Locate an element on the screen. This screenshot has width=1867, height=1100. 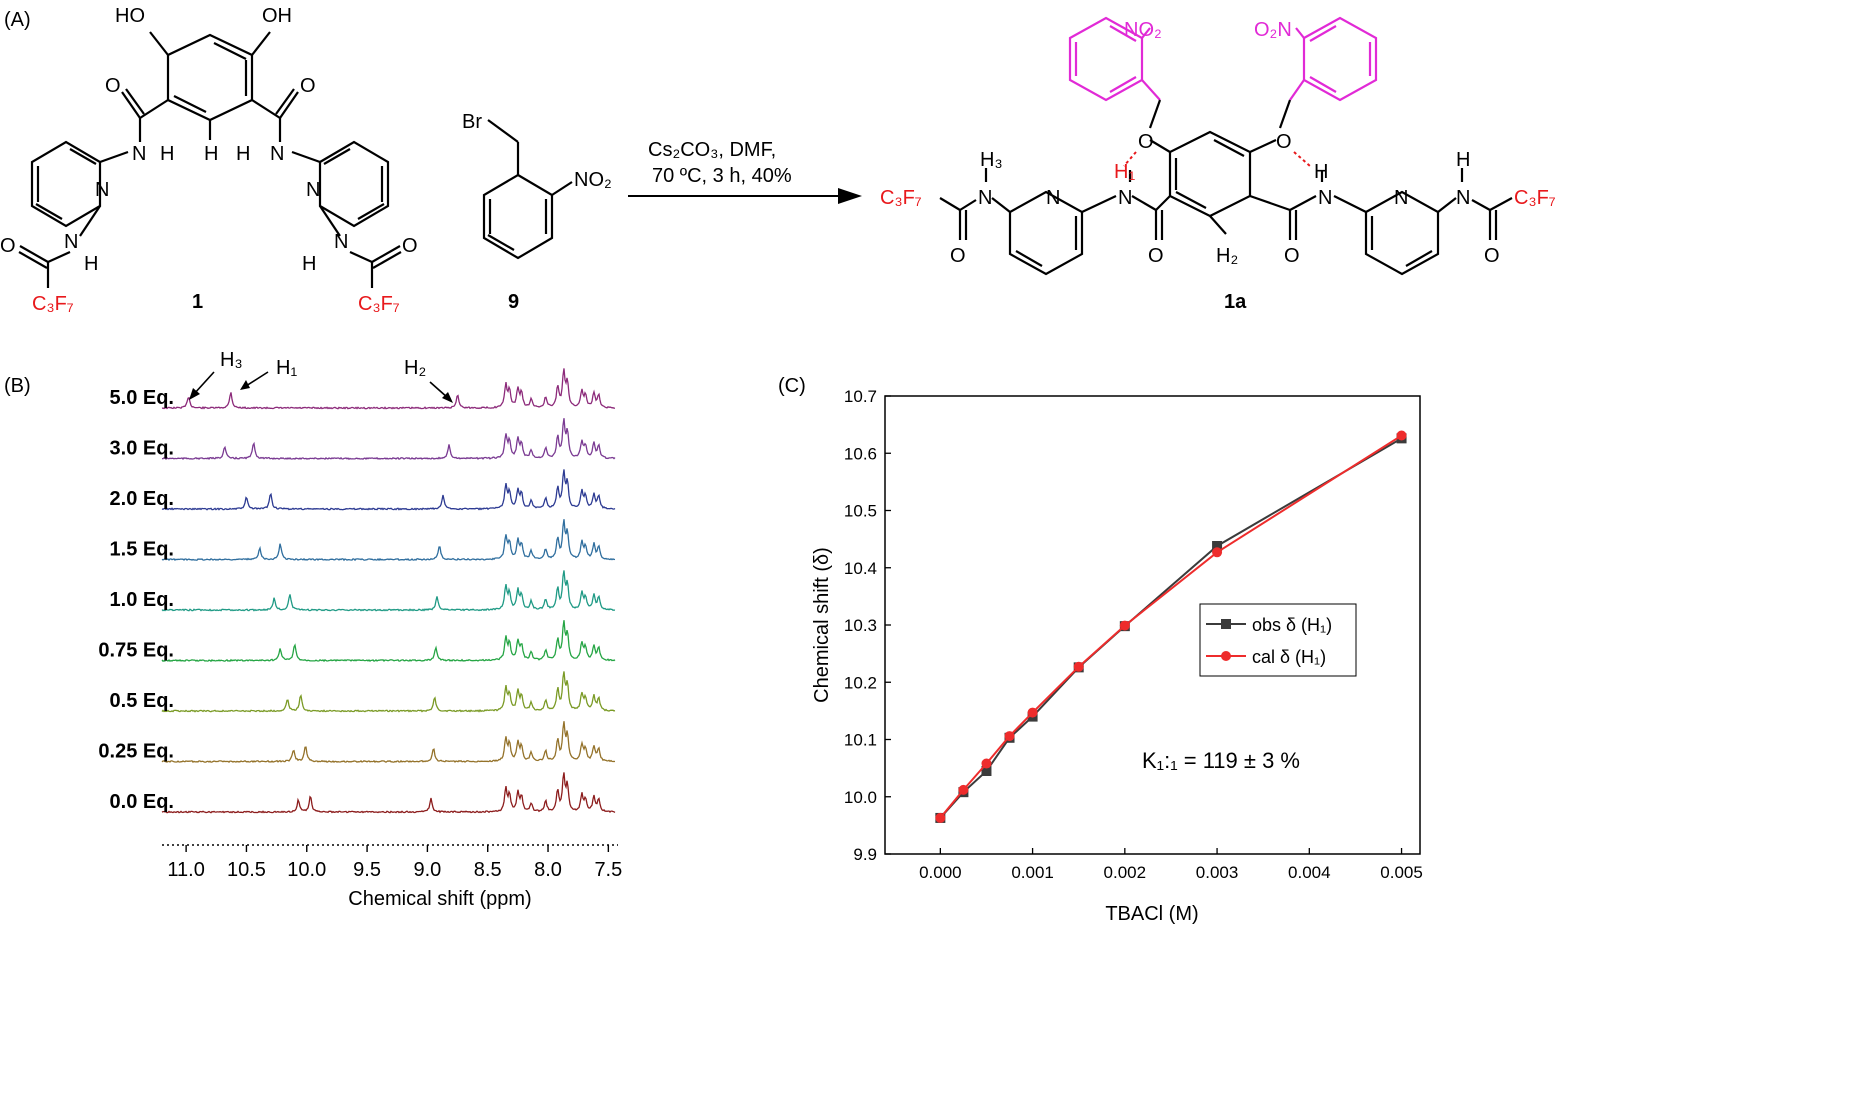
nmr-spectrum: 1.0 Eq. is located at coordinates (363, 591).